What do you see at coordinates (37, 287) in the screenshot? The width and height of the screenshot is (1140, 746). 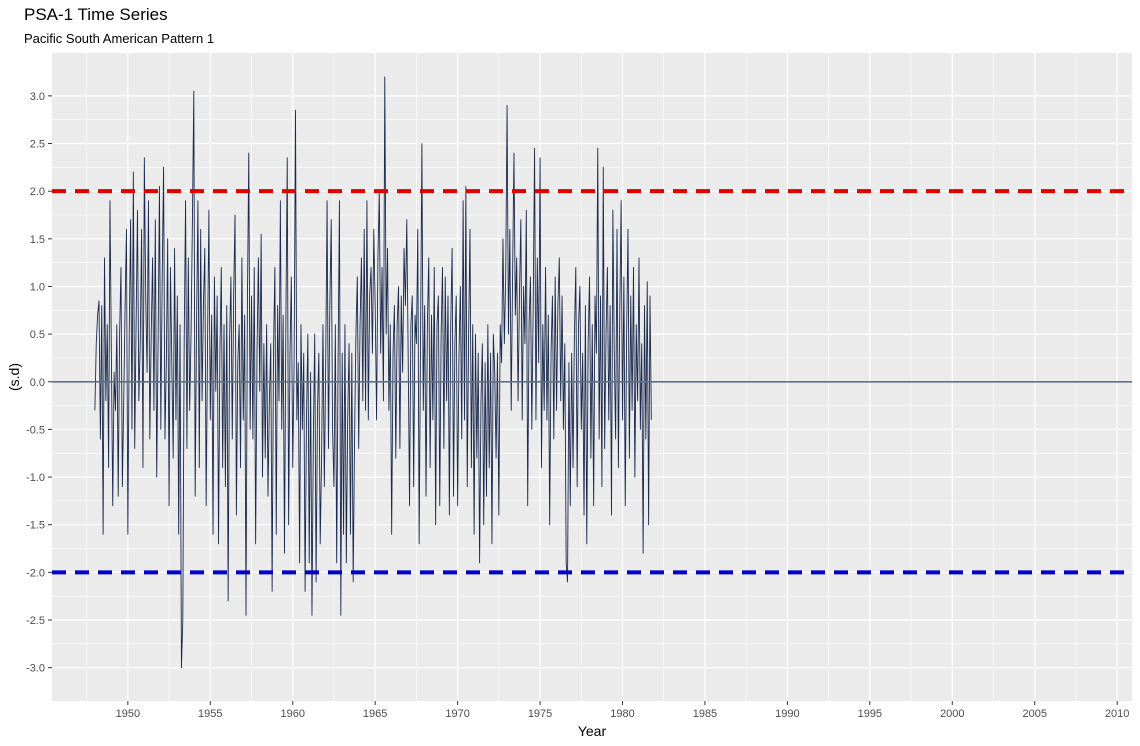 I see `y-tick-label: 1.0` at bounding box center [37, 287].